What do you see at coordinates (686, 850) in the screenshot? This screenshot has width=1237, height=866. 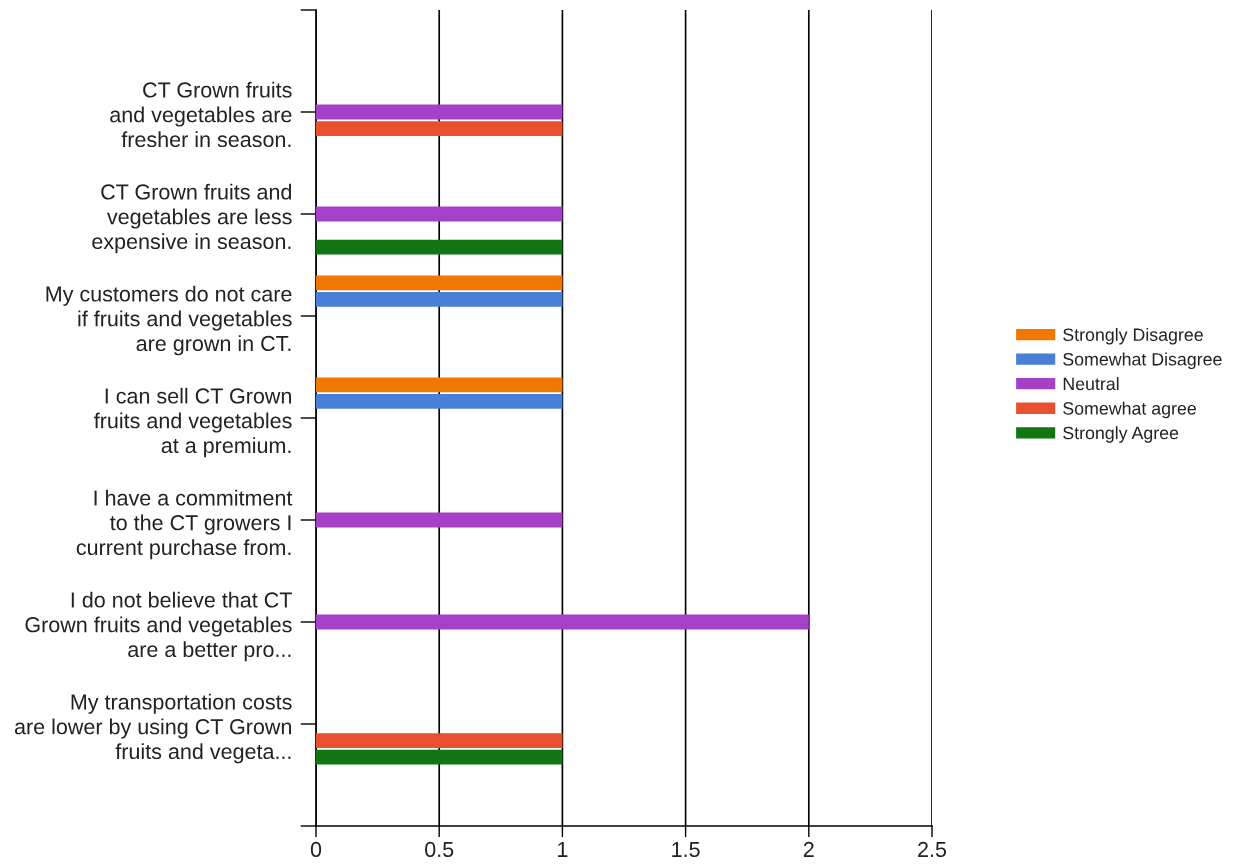 I see `x-tick-label: 1.5` at bounding box center [686, 850].